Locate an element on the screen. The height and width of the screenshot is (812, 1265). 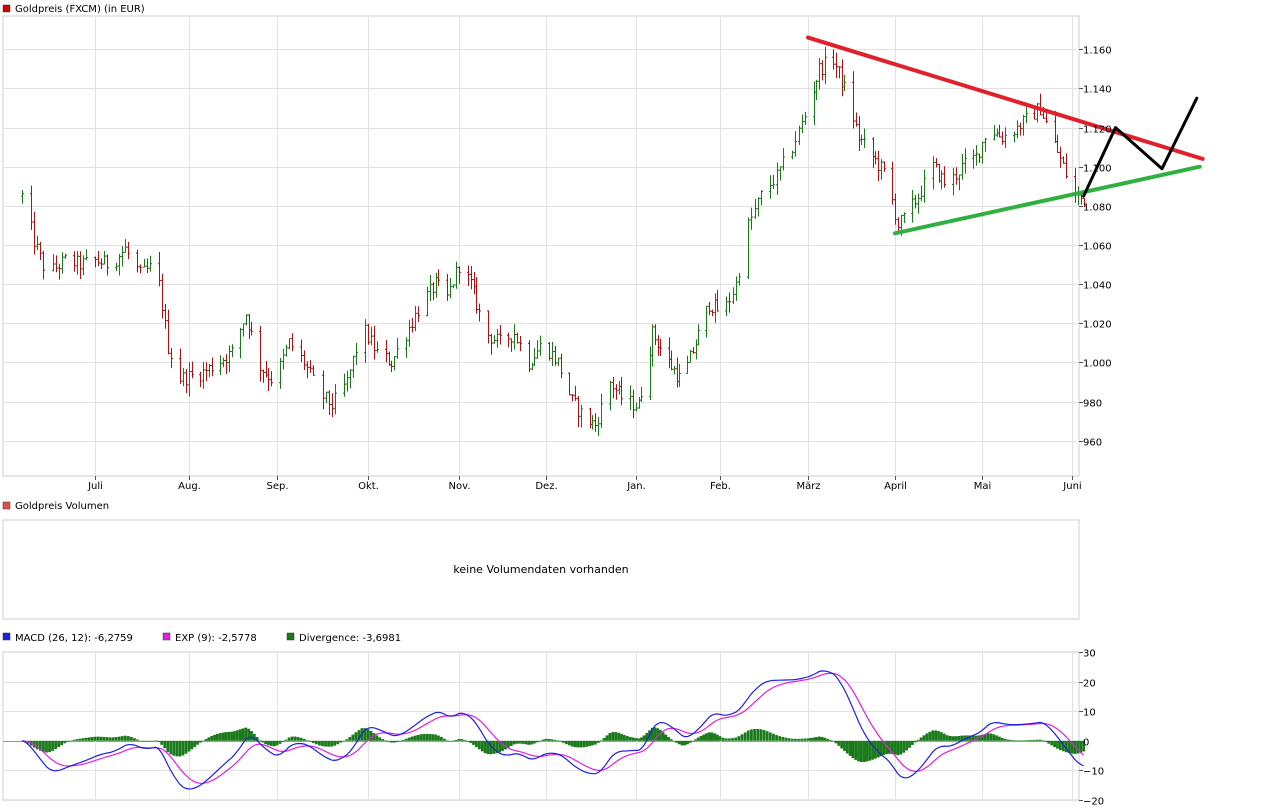
price-y-tick-label: 1.020 is located at coordinates (1097, 325).